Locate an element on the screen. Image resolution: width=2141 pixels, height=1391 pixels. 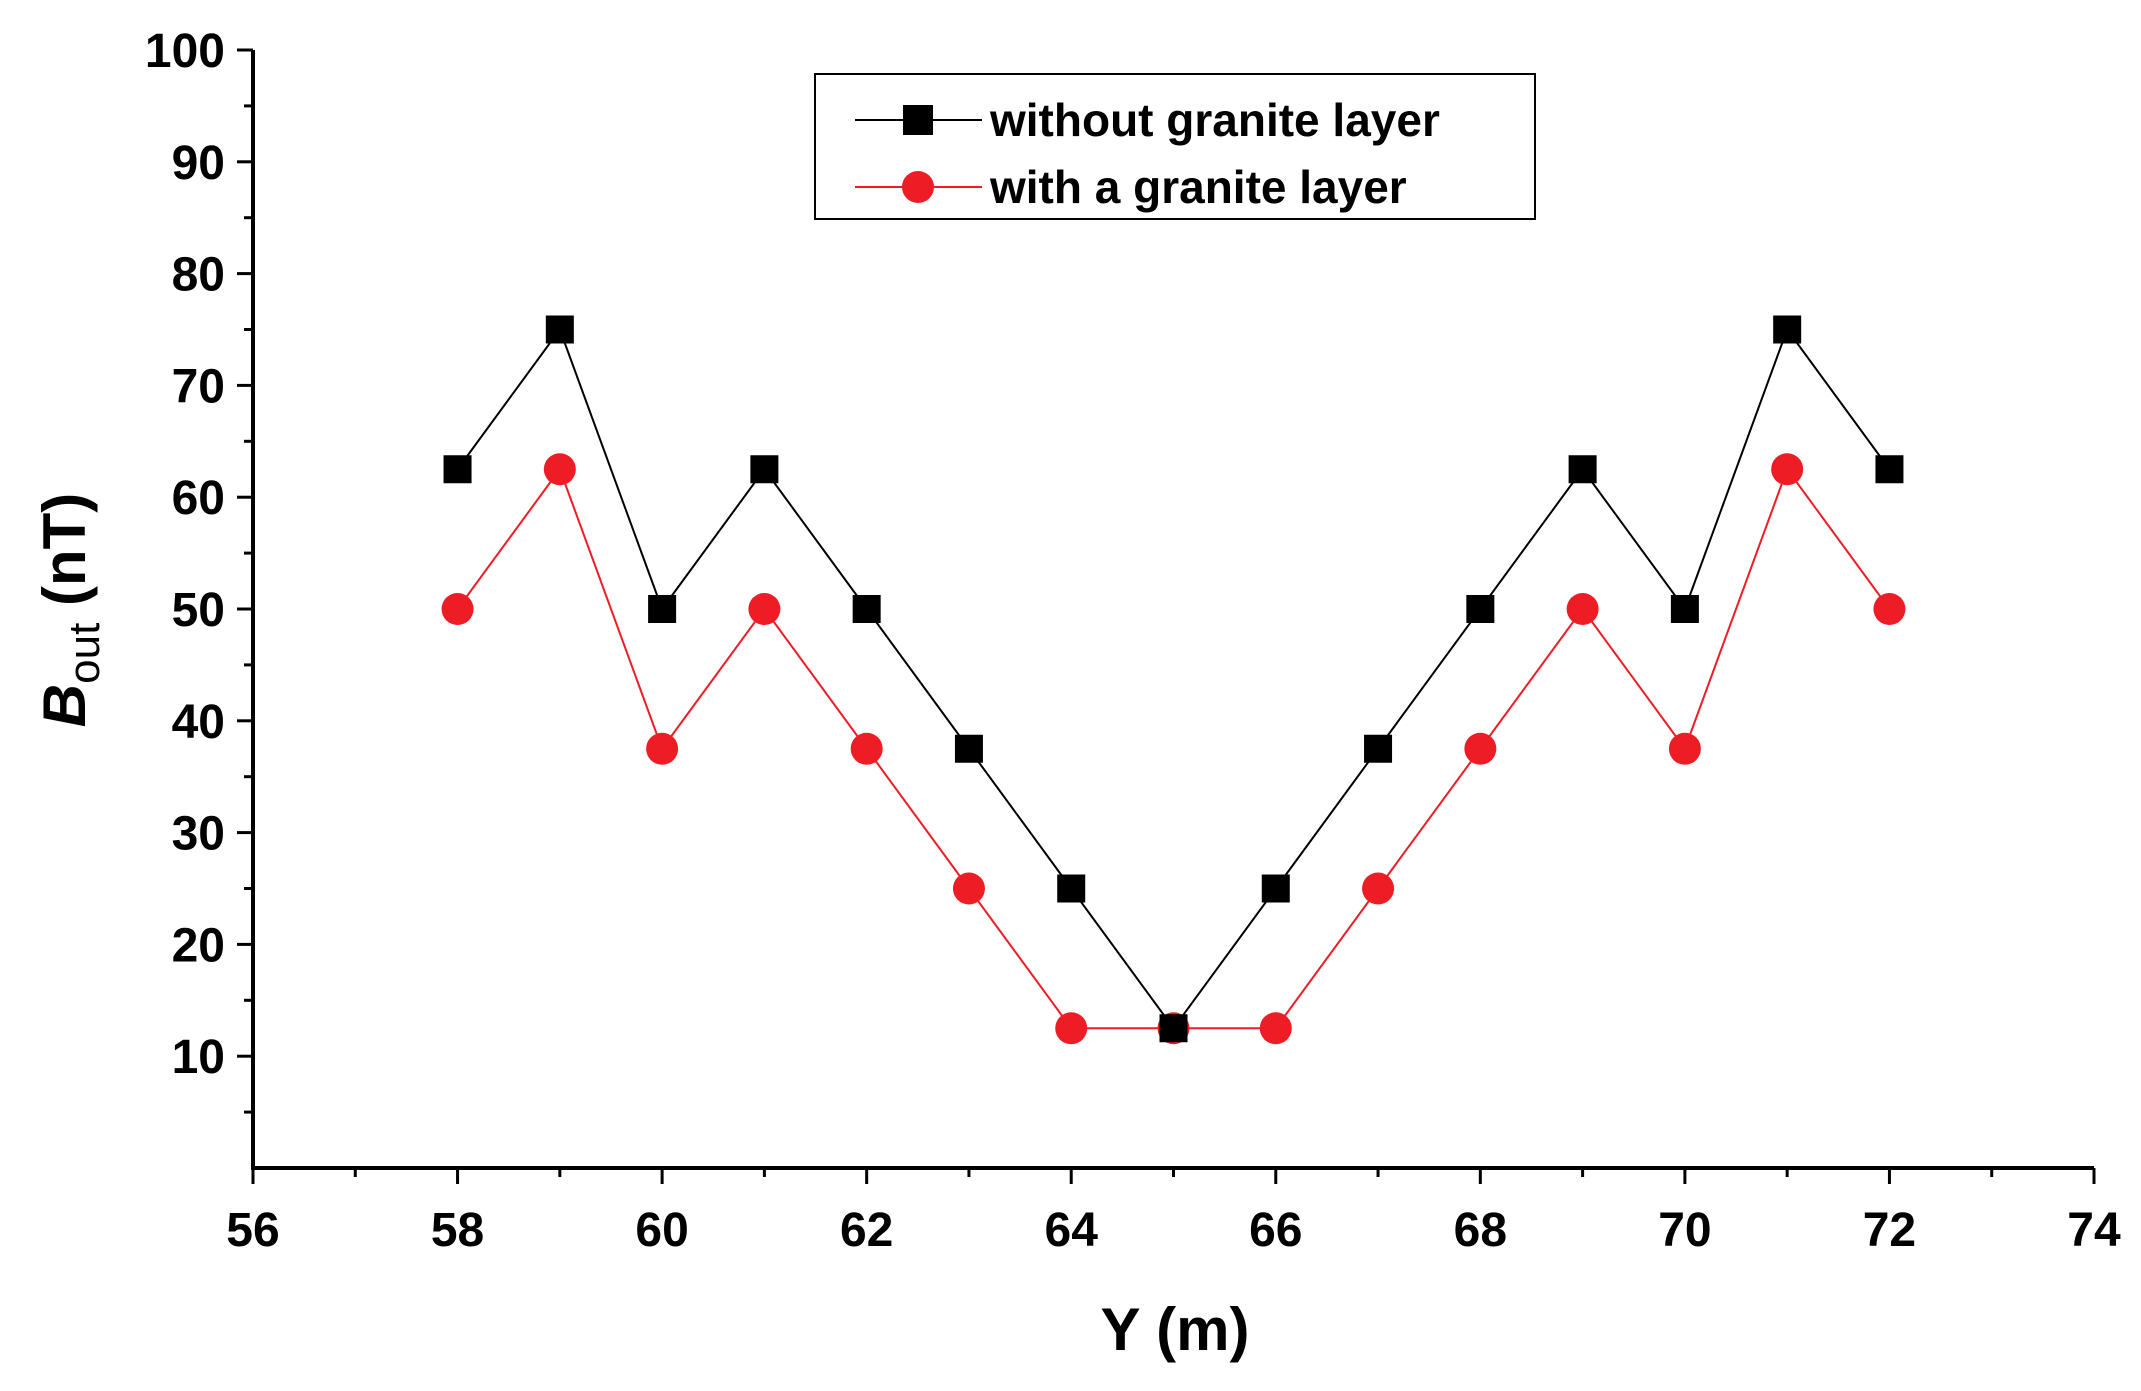
x-tick-label: 58 is located at coordinates (457, 1230).